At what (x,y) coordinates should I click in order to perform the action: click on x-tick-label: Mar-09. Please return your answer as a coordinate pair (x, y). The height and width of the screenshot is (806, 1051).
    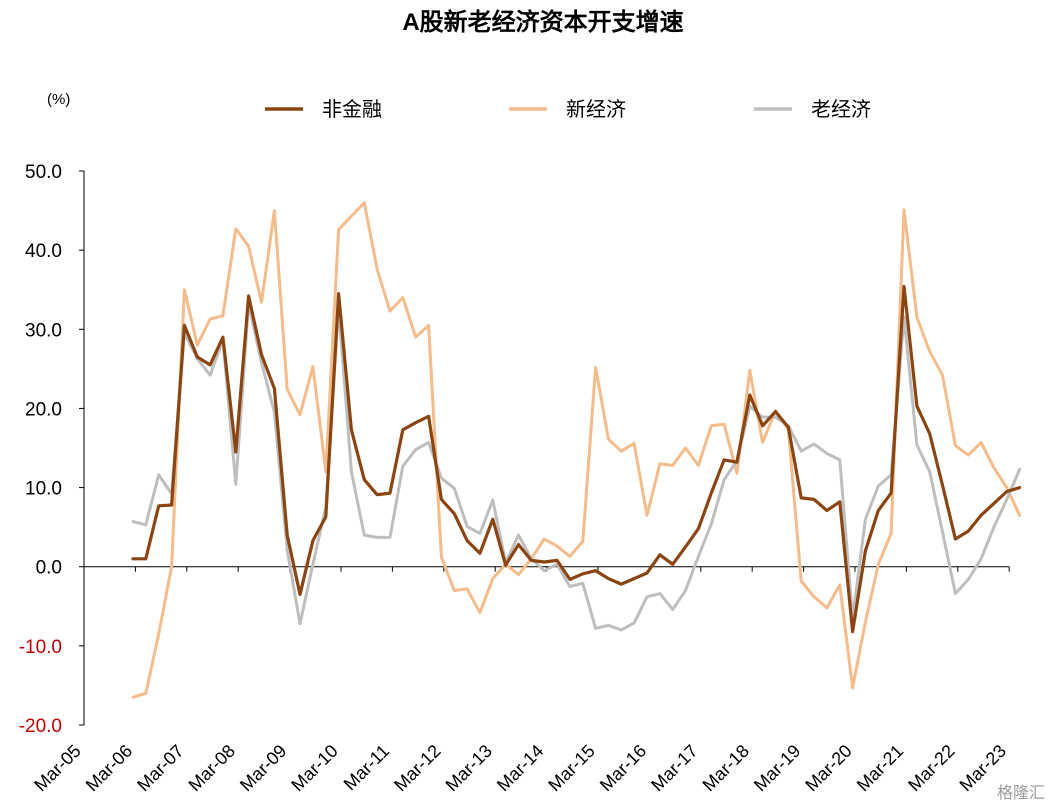
    Looking at the image, I should click on (263, 768).